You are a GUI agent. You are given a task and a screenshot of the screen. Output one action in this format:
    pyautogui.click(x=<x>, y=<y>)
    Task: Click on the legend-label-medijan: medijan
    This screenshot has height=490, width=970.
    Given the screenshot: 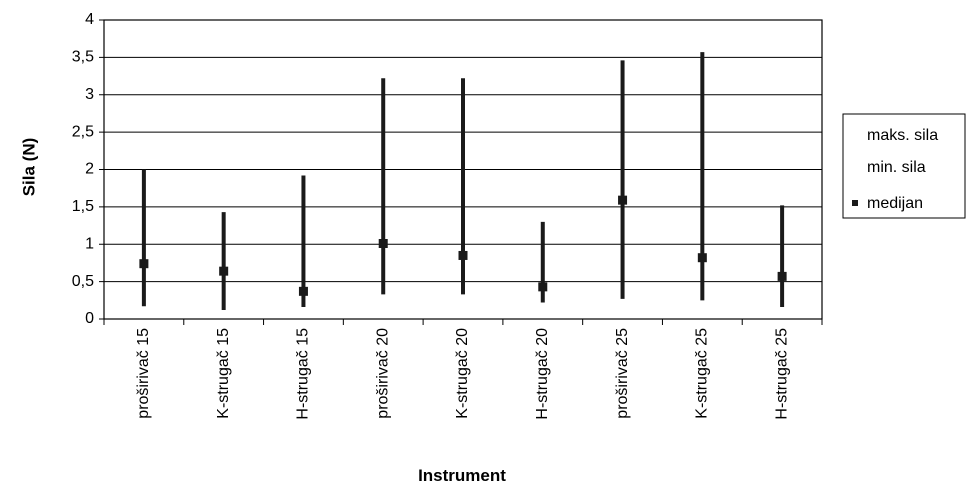 What is the action you would take?
    pyautogui.click(x=895, y=203)
    